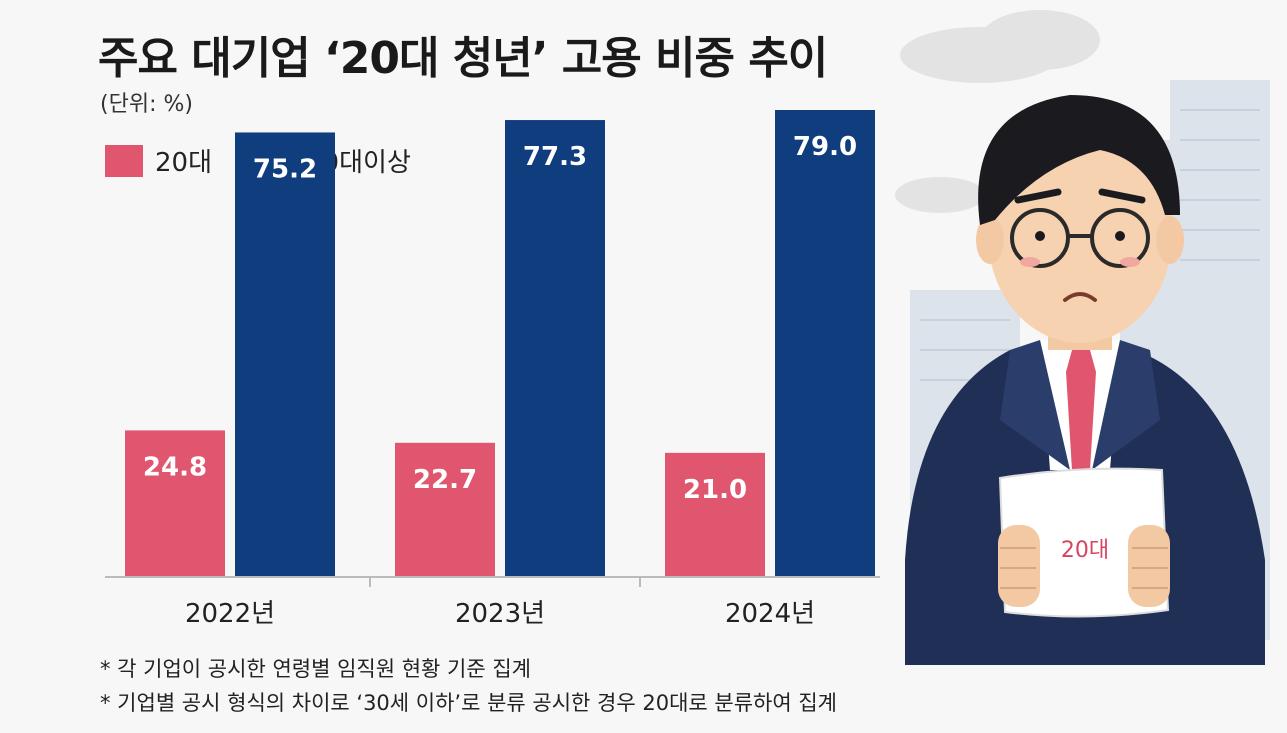  I want to click on lapel-left, so click(1035, 405).